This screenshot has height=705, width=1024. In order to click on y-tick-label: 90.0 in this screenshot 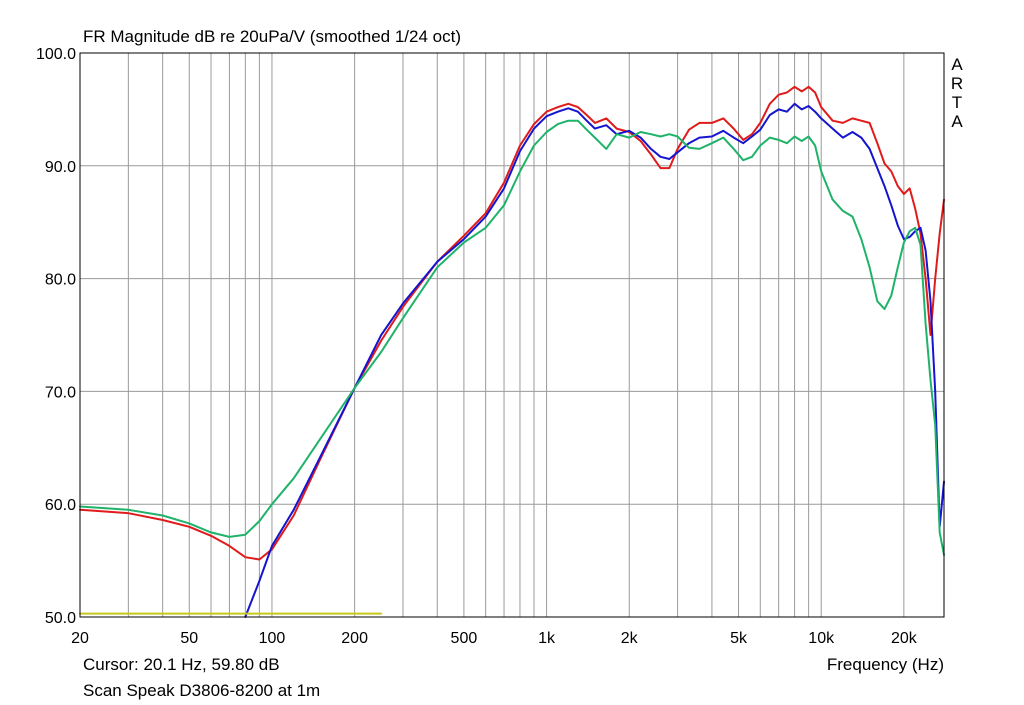, I will do `click(60, 167)`.